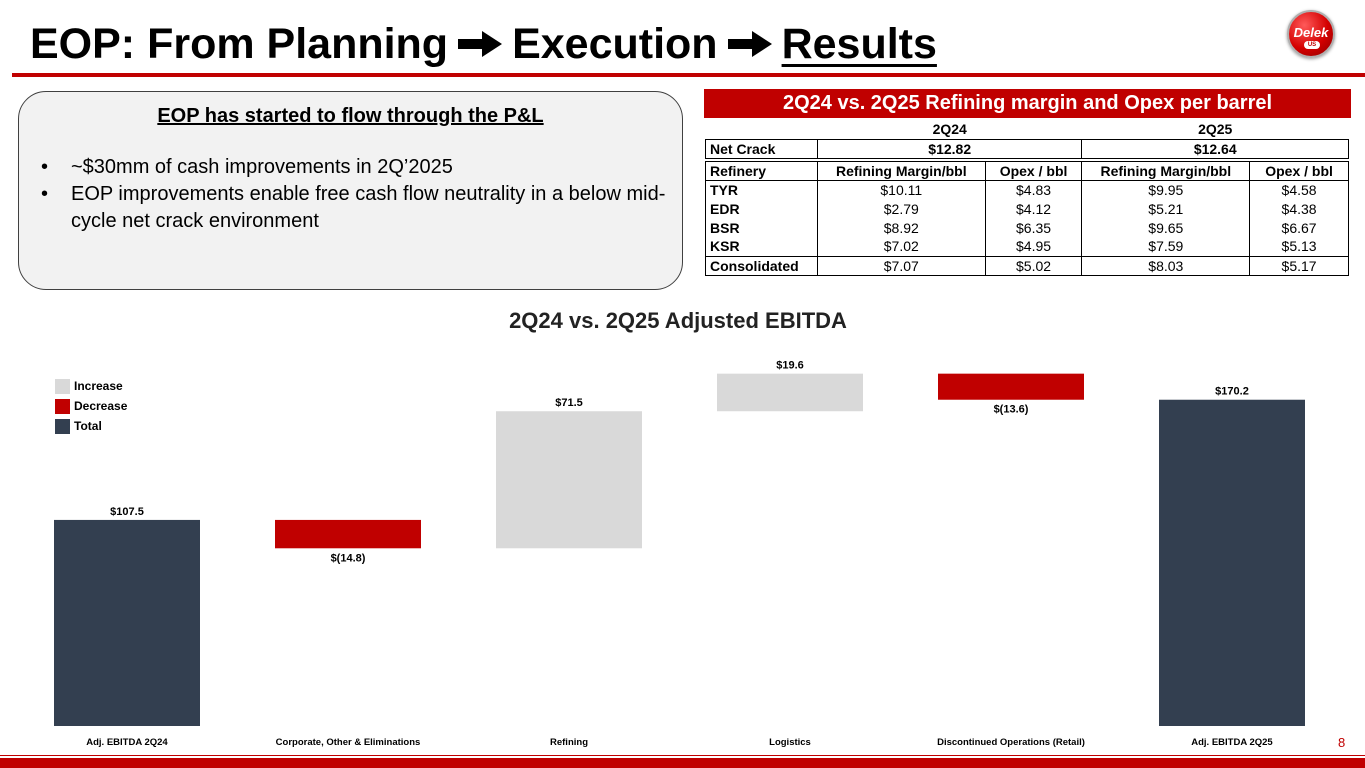  Describe the element at coordinates (88, 426) in the screenshot. I see `legend-label-total: Total` at that location.